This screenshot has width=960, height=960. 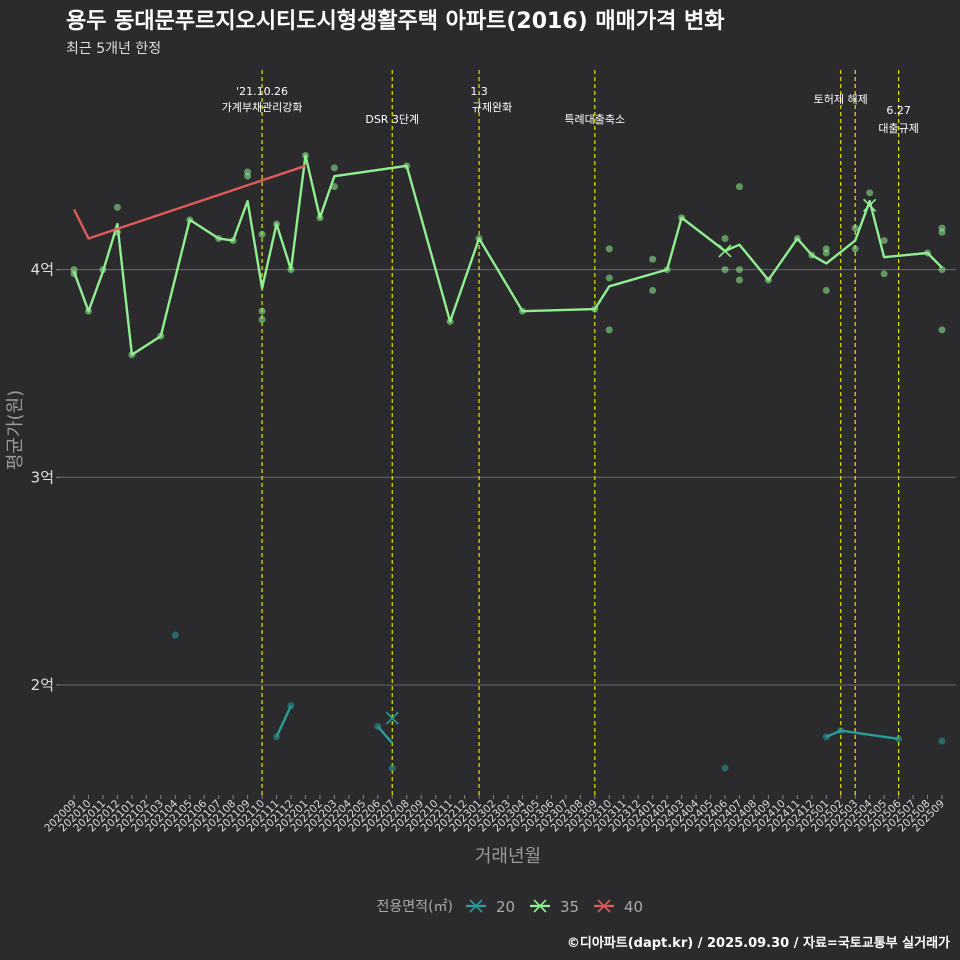 What do you see at coordinates (392, 119) in the screenshot?
I see `policy-label: DSR 3단계` at bounding box center [392, 119].